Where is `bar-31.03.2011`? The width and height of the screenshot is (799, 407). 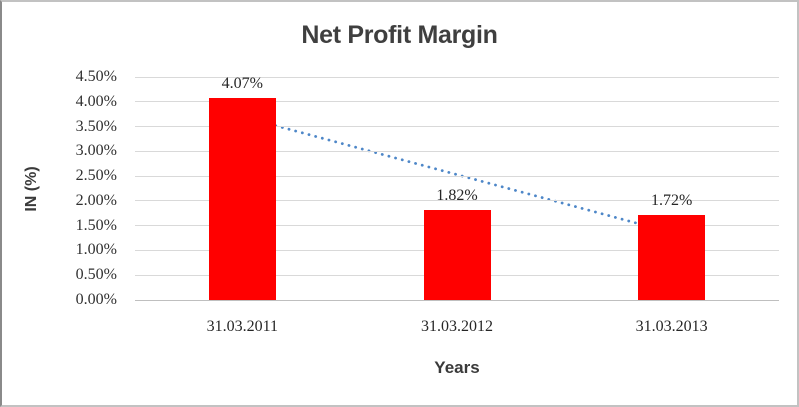 bar-31.03.2011 is located at coordinates (242, 199).